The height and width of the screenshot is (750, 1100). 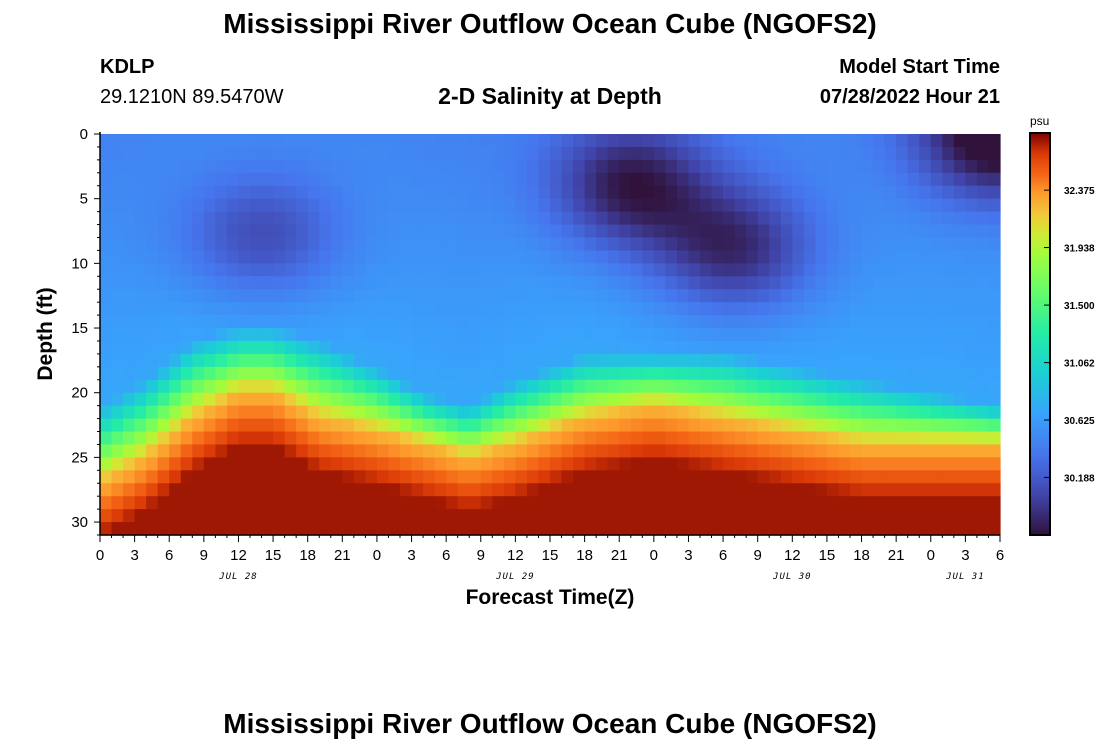 What do you see at coordinates (1079, 191) in the screenshot?
I see `colorbar-tick-label: 32.375` at bounding box center [1079, 191].